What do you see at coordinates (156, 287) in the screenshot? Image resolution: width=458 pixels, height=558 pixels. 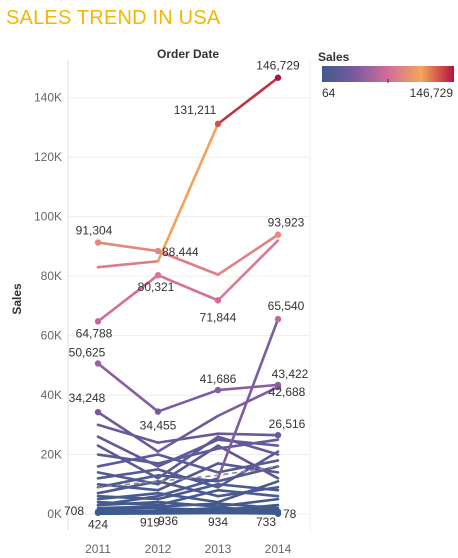 I see `data-label: 80,321` at bounding box center [156, 287].